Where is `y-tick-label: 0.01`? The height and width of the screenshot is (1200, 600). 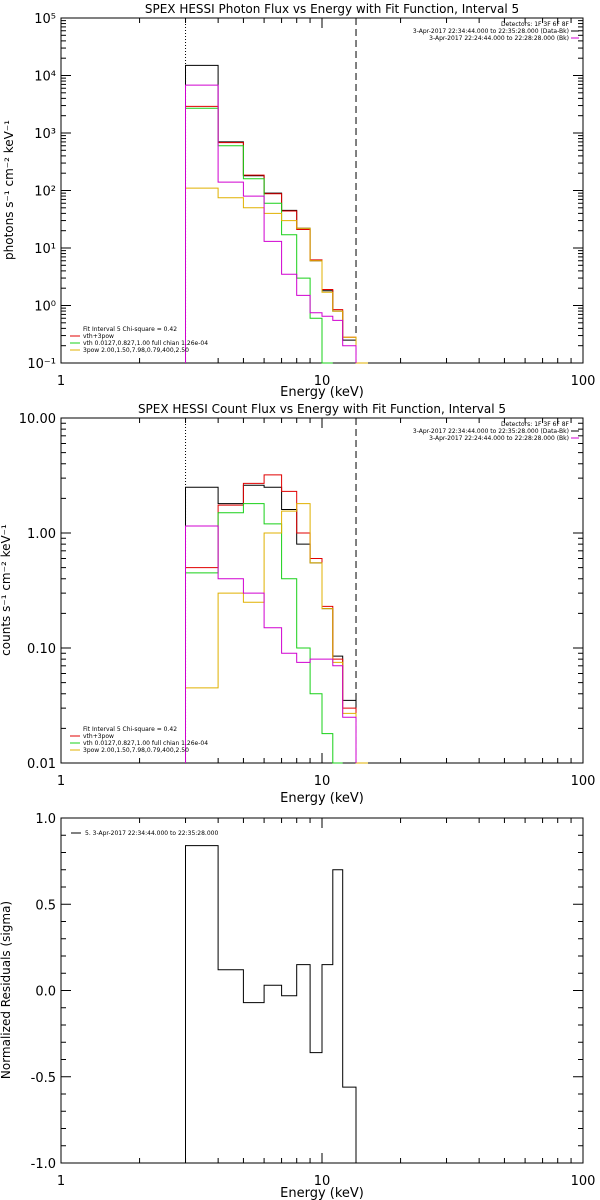 y-tick-label: 0.01 is located at coordinates (41, 764).